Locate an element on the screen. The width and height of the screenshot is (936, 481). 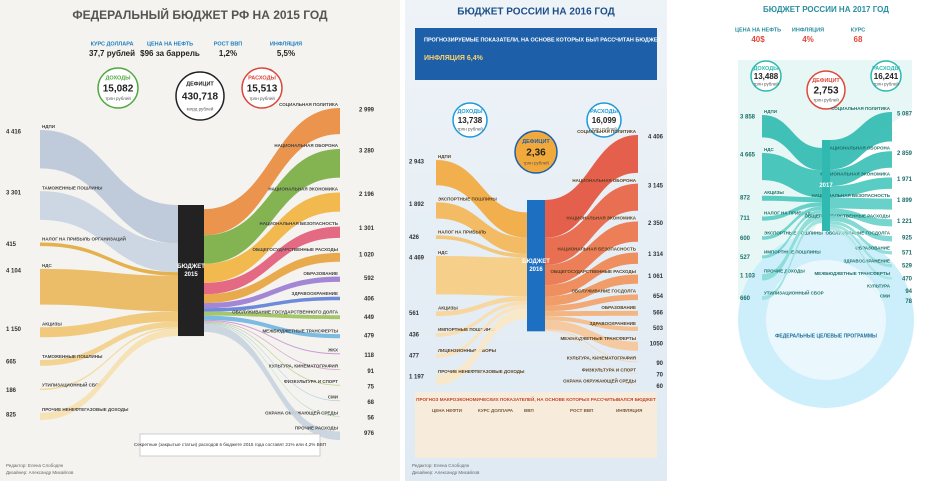
expense-amount: 529 is located at coordinates (907, 267).